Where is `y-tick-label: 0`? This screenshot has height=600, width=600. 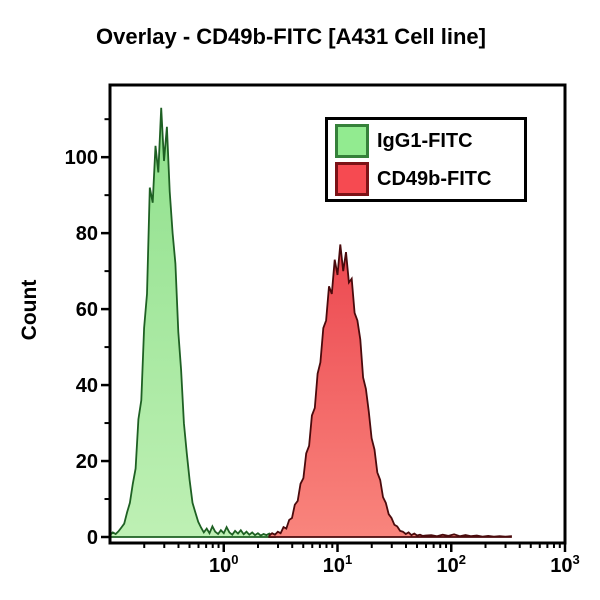
y-tick-label: 0 is located at coordinates (92, 538).